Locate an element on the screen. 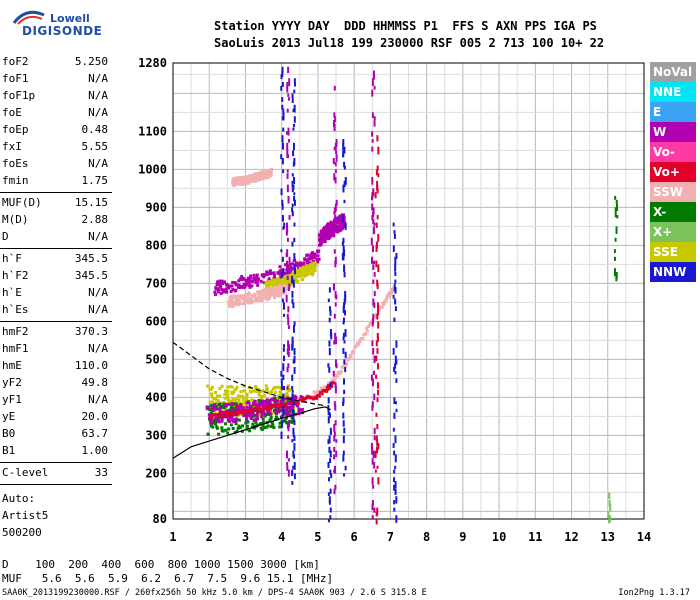 Image resolution: width=700 pixels, height=600 pixels. legend-item-w: W is located at coordinates (673, 132).